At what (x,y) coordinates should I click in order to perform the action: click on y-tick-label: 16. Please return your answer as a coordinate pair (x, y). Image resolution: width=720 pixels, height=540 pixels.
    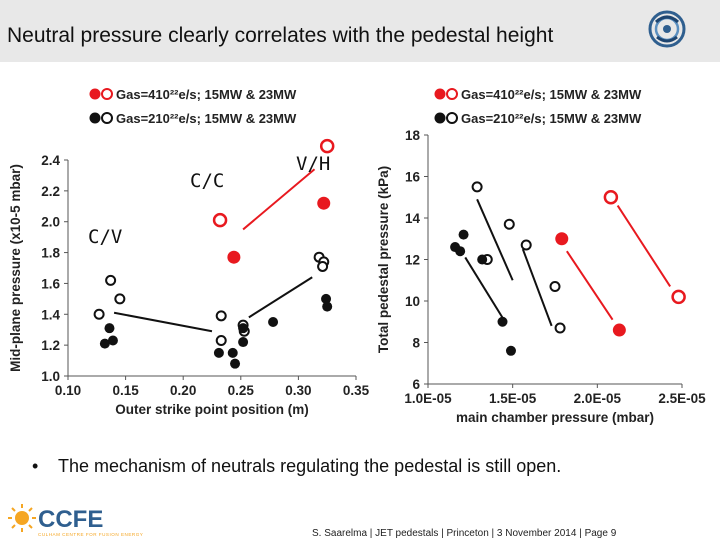
    Looking at the image, I should click on (413, 177).